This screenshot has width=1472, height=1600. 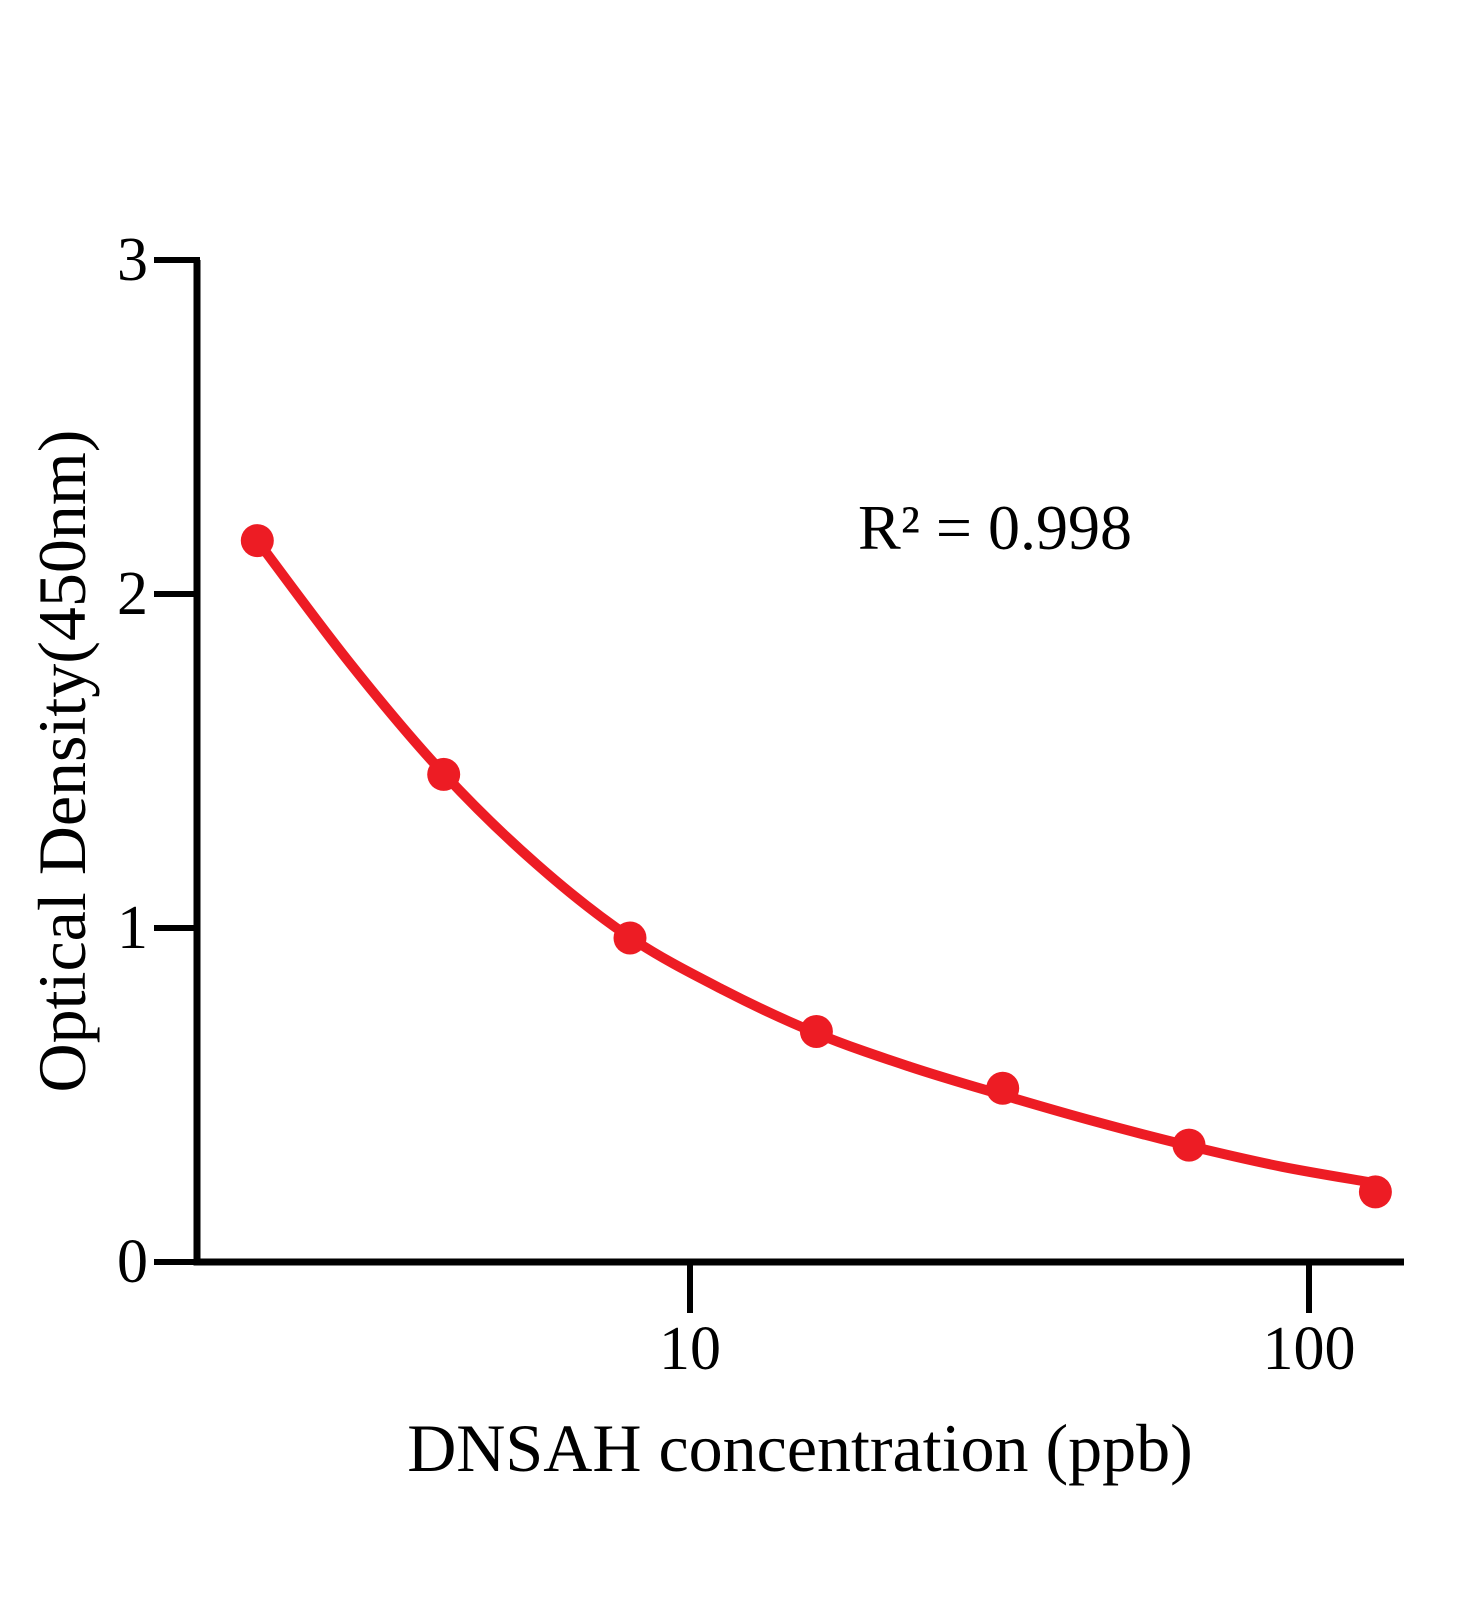 I want to click on y-tick-label: 2, so click(x=132, y=594).